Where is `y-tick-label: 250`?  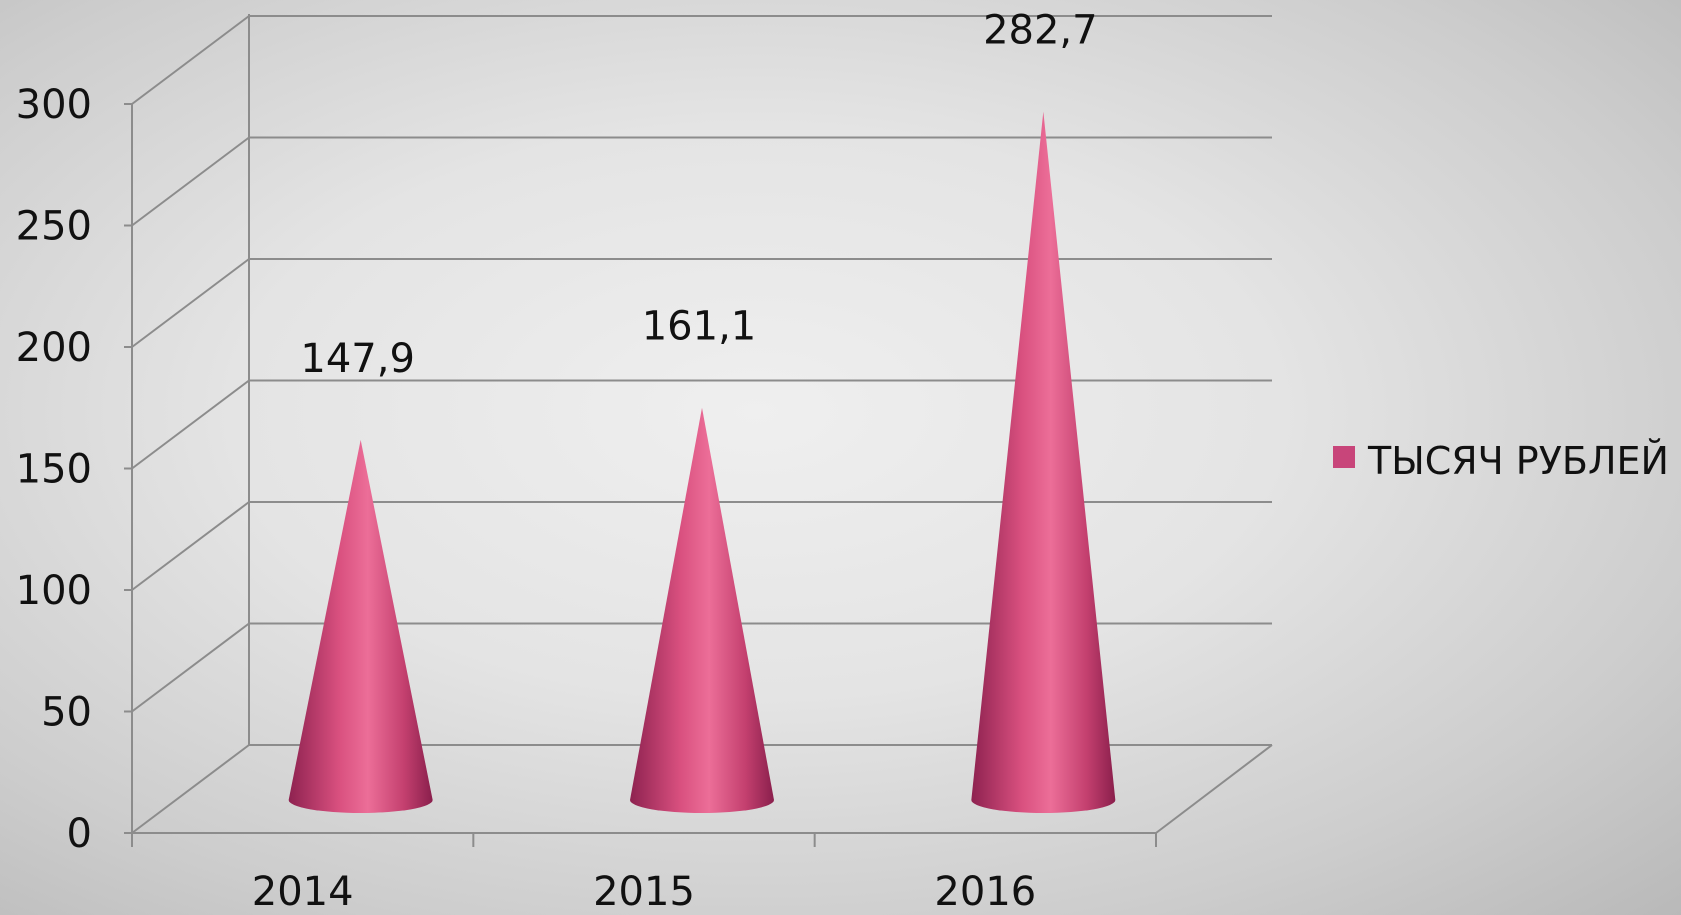 y-tick-label: 250 is located at coordinates (54, 227).